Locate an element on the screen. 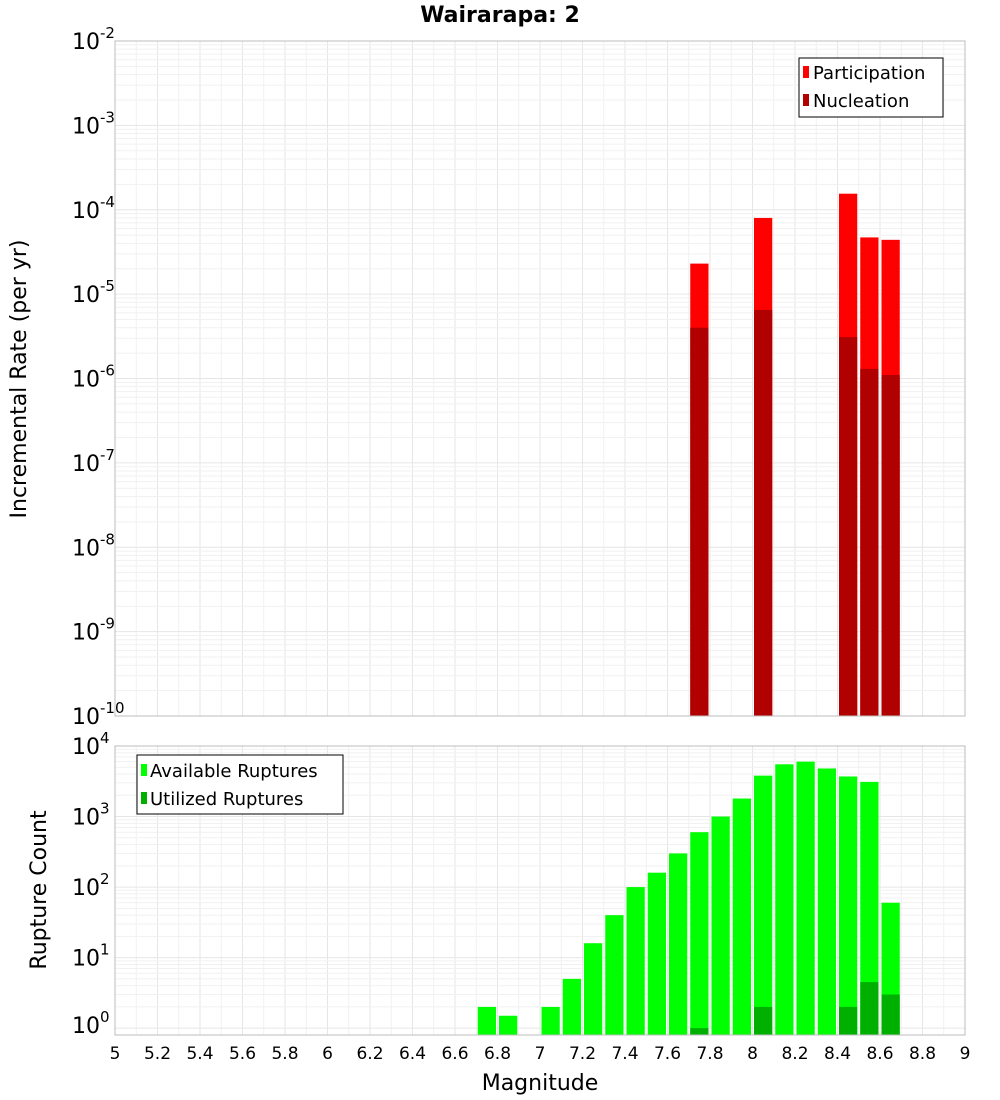 This screenshot has height=1100, width=1000. top-y-tick-label: 10⁻² is located at coordinates (93, 39).